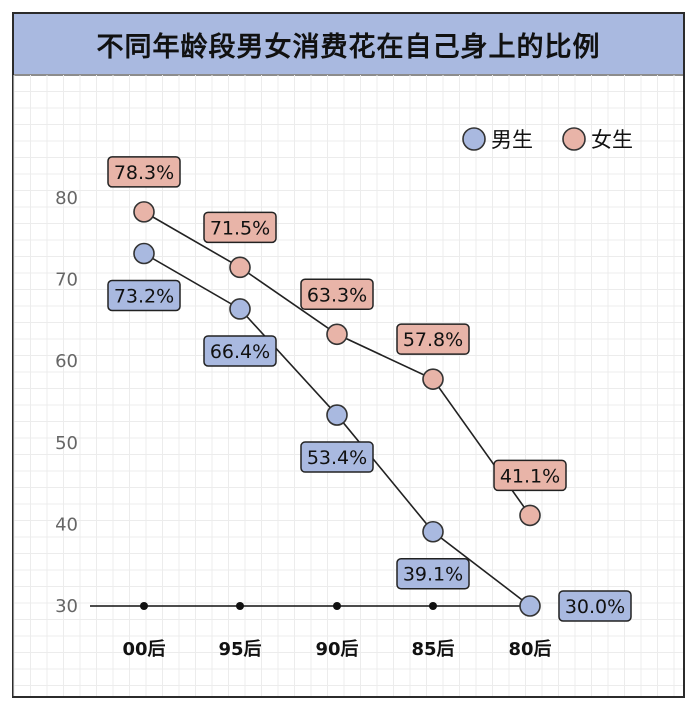 This screenshot has height=707, width=699. What do you see at coordinates (529, 649) in the screenshot?
I see `x-tick-label: 80后` at bounding box center [529, 649].